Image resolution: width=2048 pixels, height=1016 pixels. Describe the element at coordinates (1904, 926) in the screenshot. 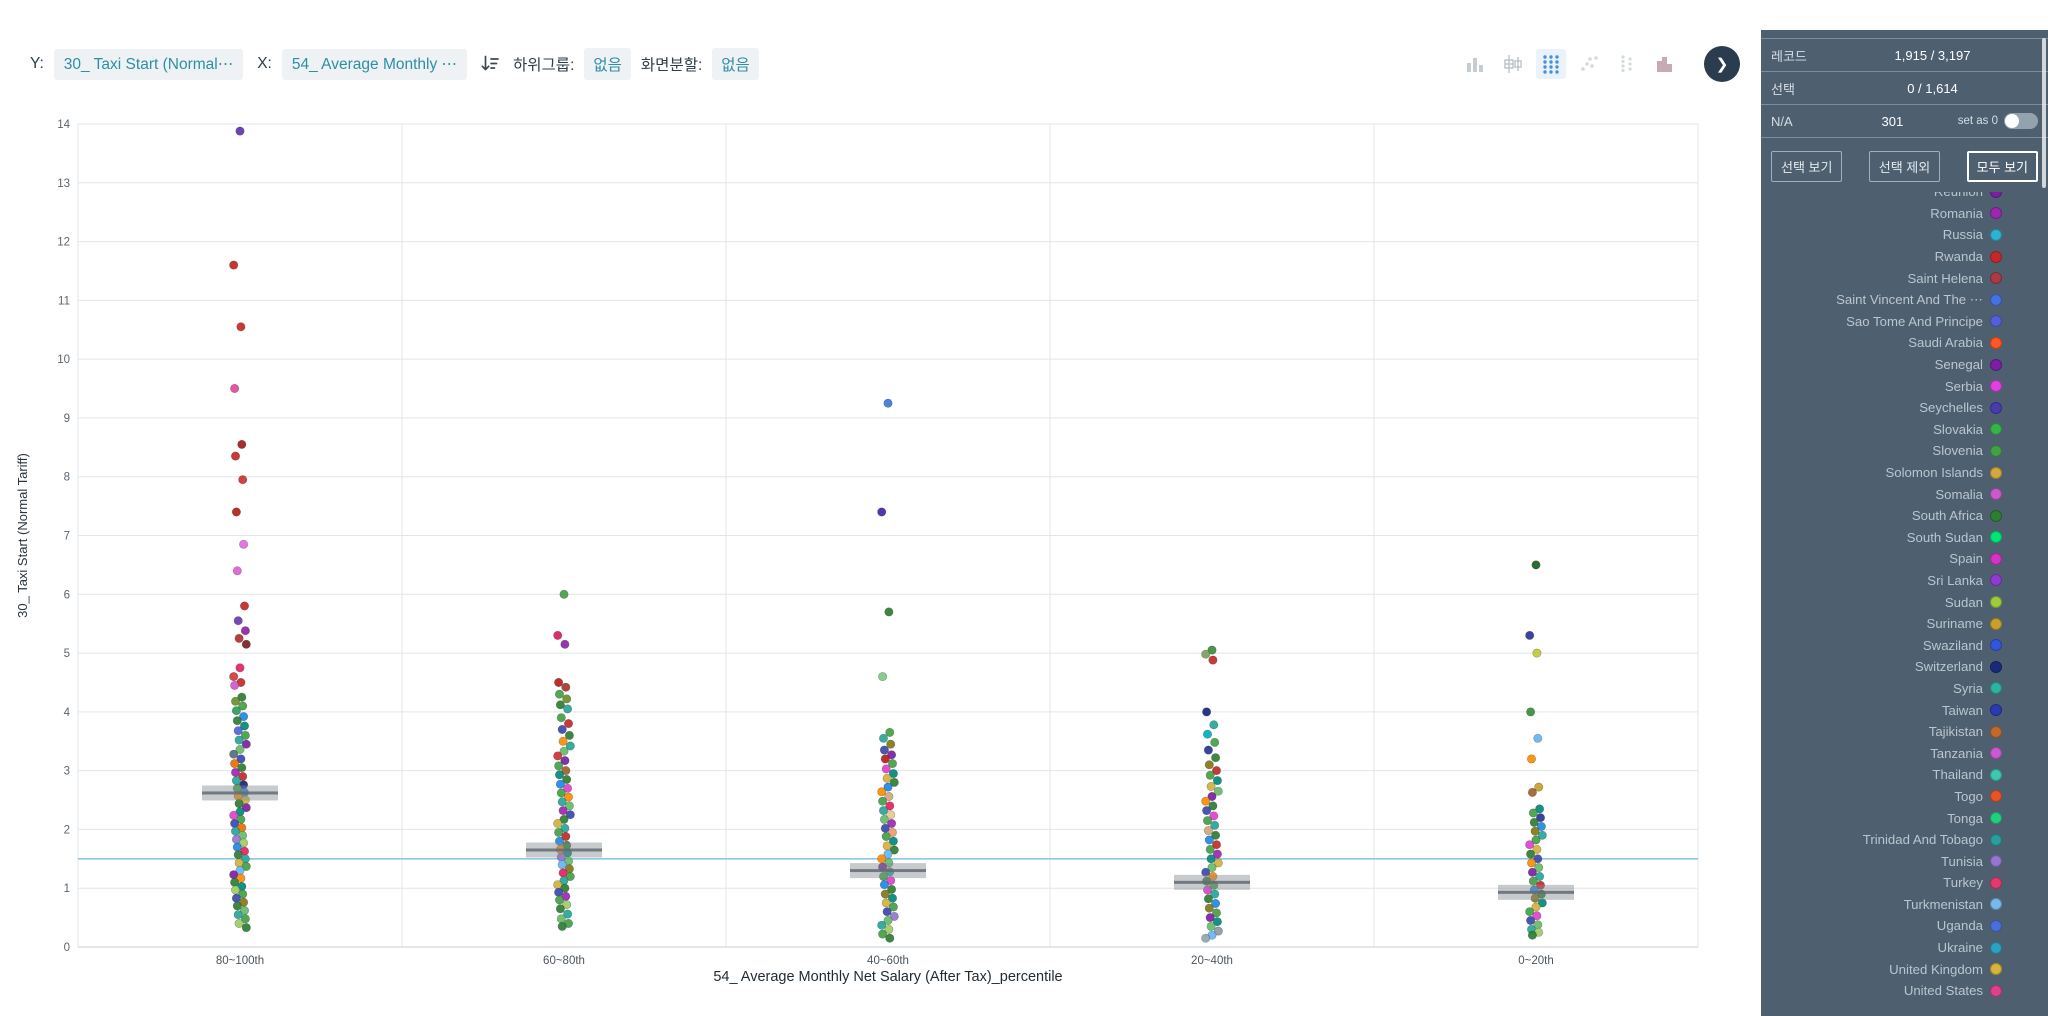

I see `country-row: Uganda` at that location.